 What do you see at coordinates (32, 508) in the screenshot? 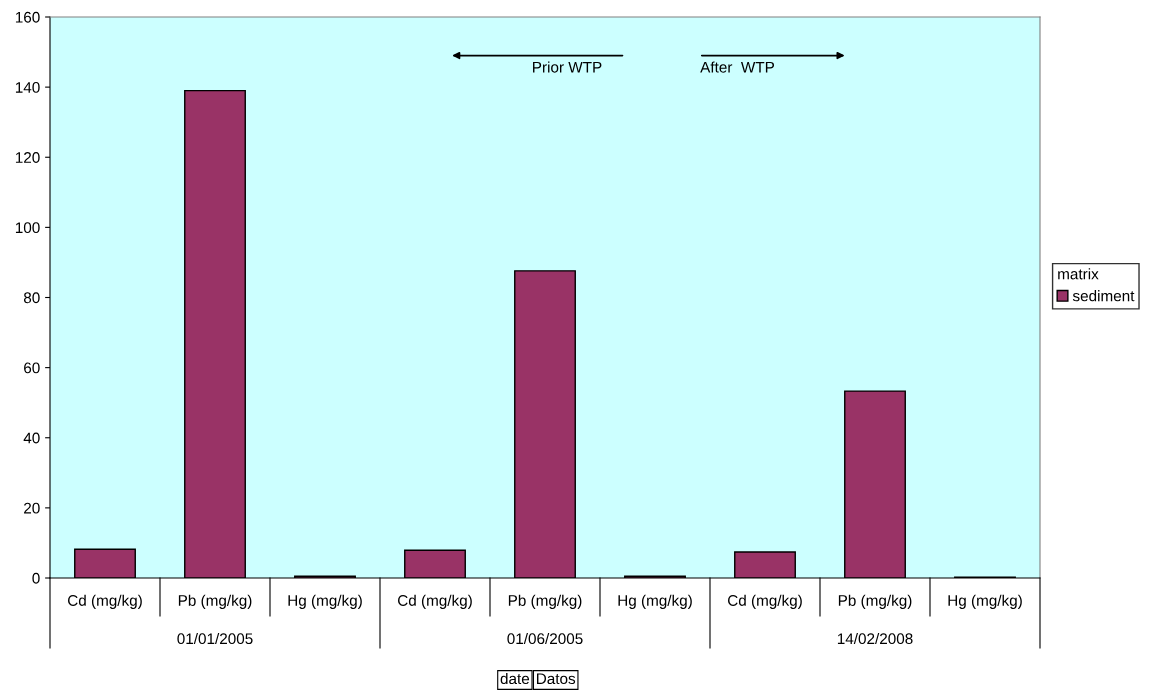
I see `y-tick-label: 20` at bounding box center [32, 508].